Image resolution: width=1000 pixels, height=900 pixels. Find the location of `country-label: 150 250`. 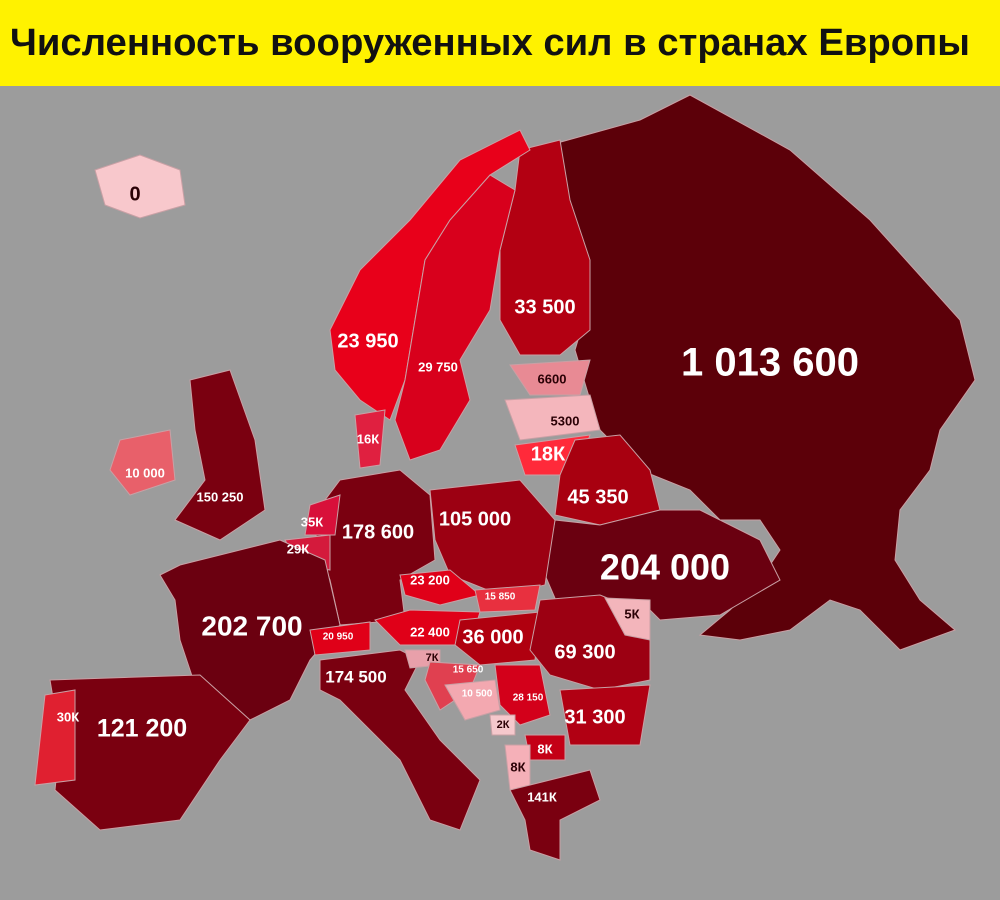

country-label: 150 250 is located at coordinates (220, 496).